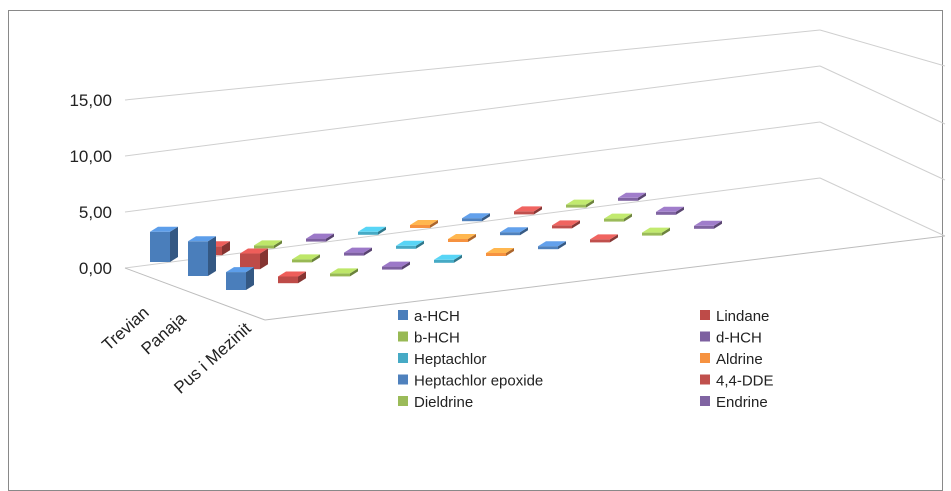 The image size is (951, 491). I want to click on bars, so click(436, 241).